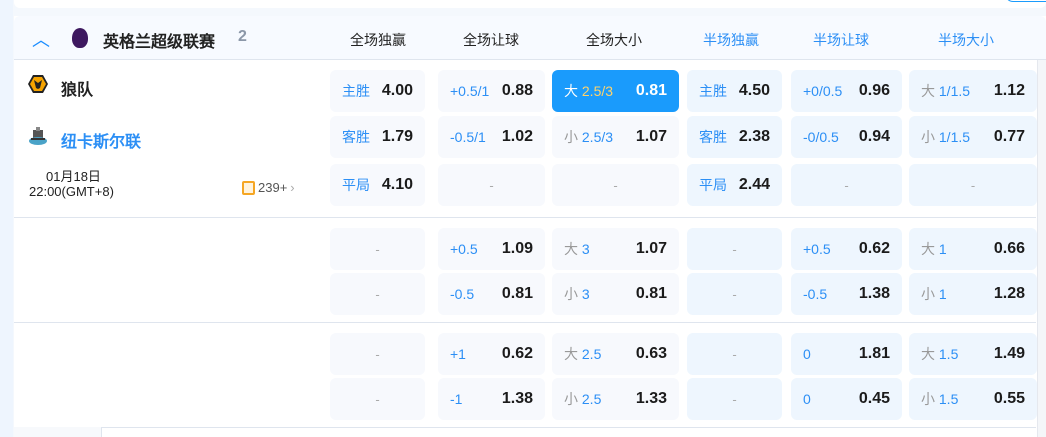 The width and height of the screenshot is (1046, 437). What do you see at coordinates (651, 398) in the screenshot?
I see `odds-value: 1.33` at bounding box center [651, 398].